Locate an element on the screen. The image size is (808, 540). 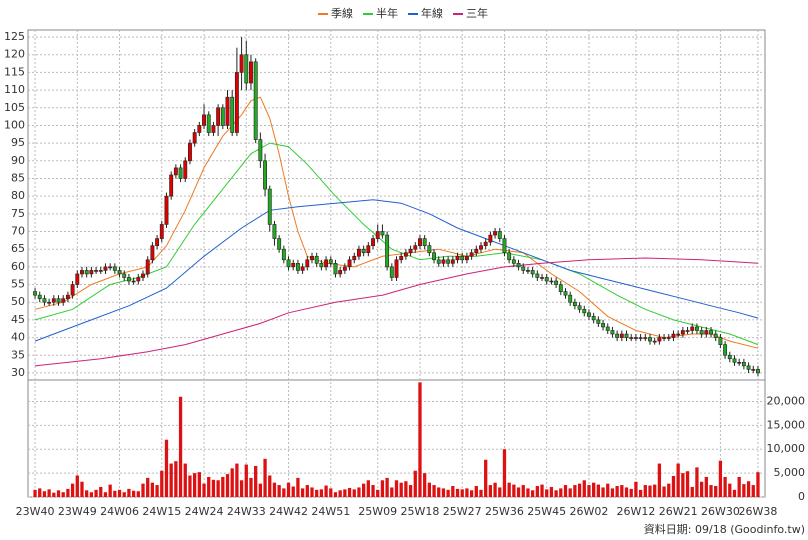
y-tick-label: 30 is located at coordinates (18, 372).